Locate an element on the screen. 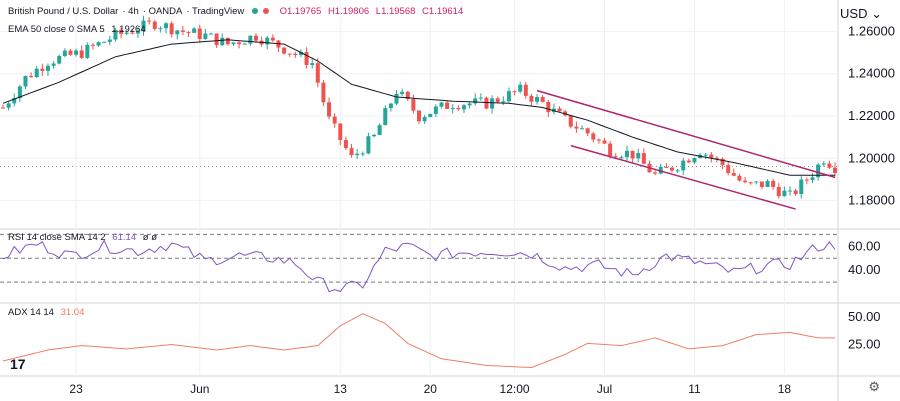  rsi-legend: RSI 14 close SMA 14 2 61.14 ø ø is located at coordinates (84, 237).